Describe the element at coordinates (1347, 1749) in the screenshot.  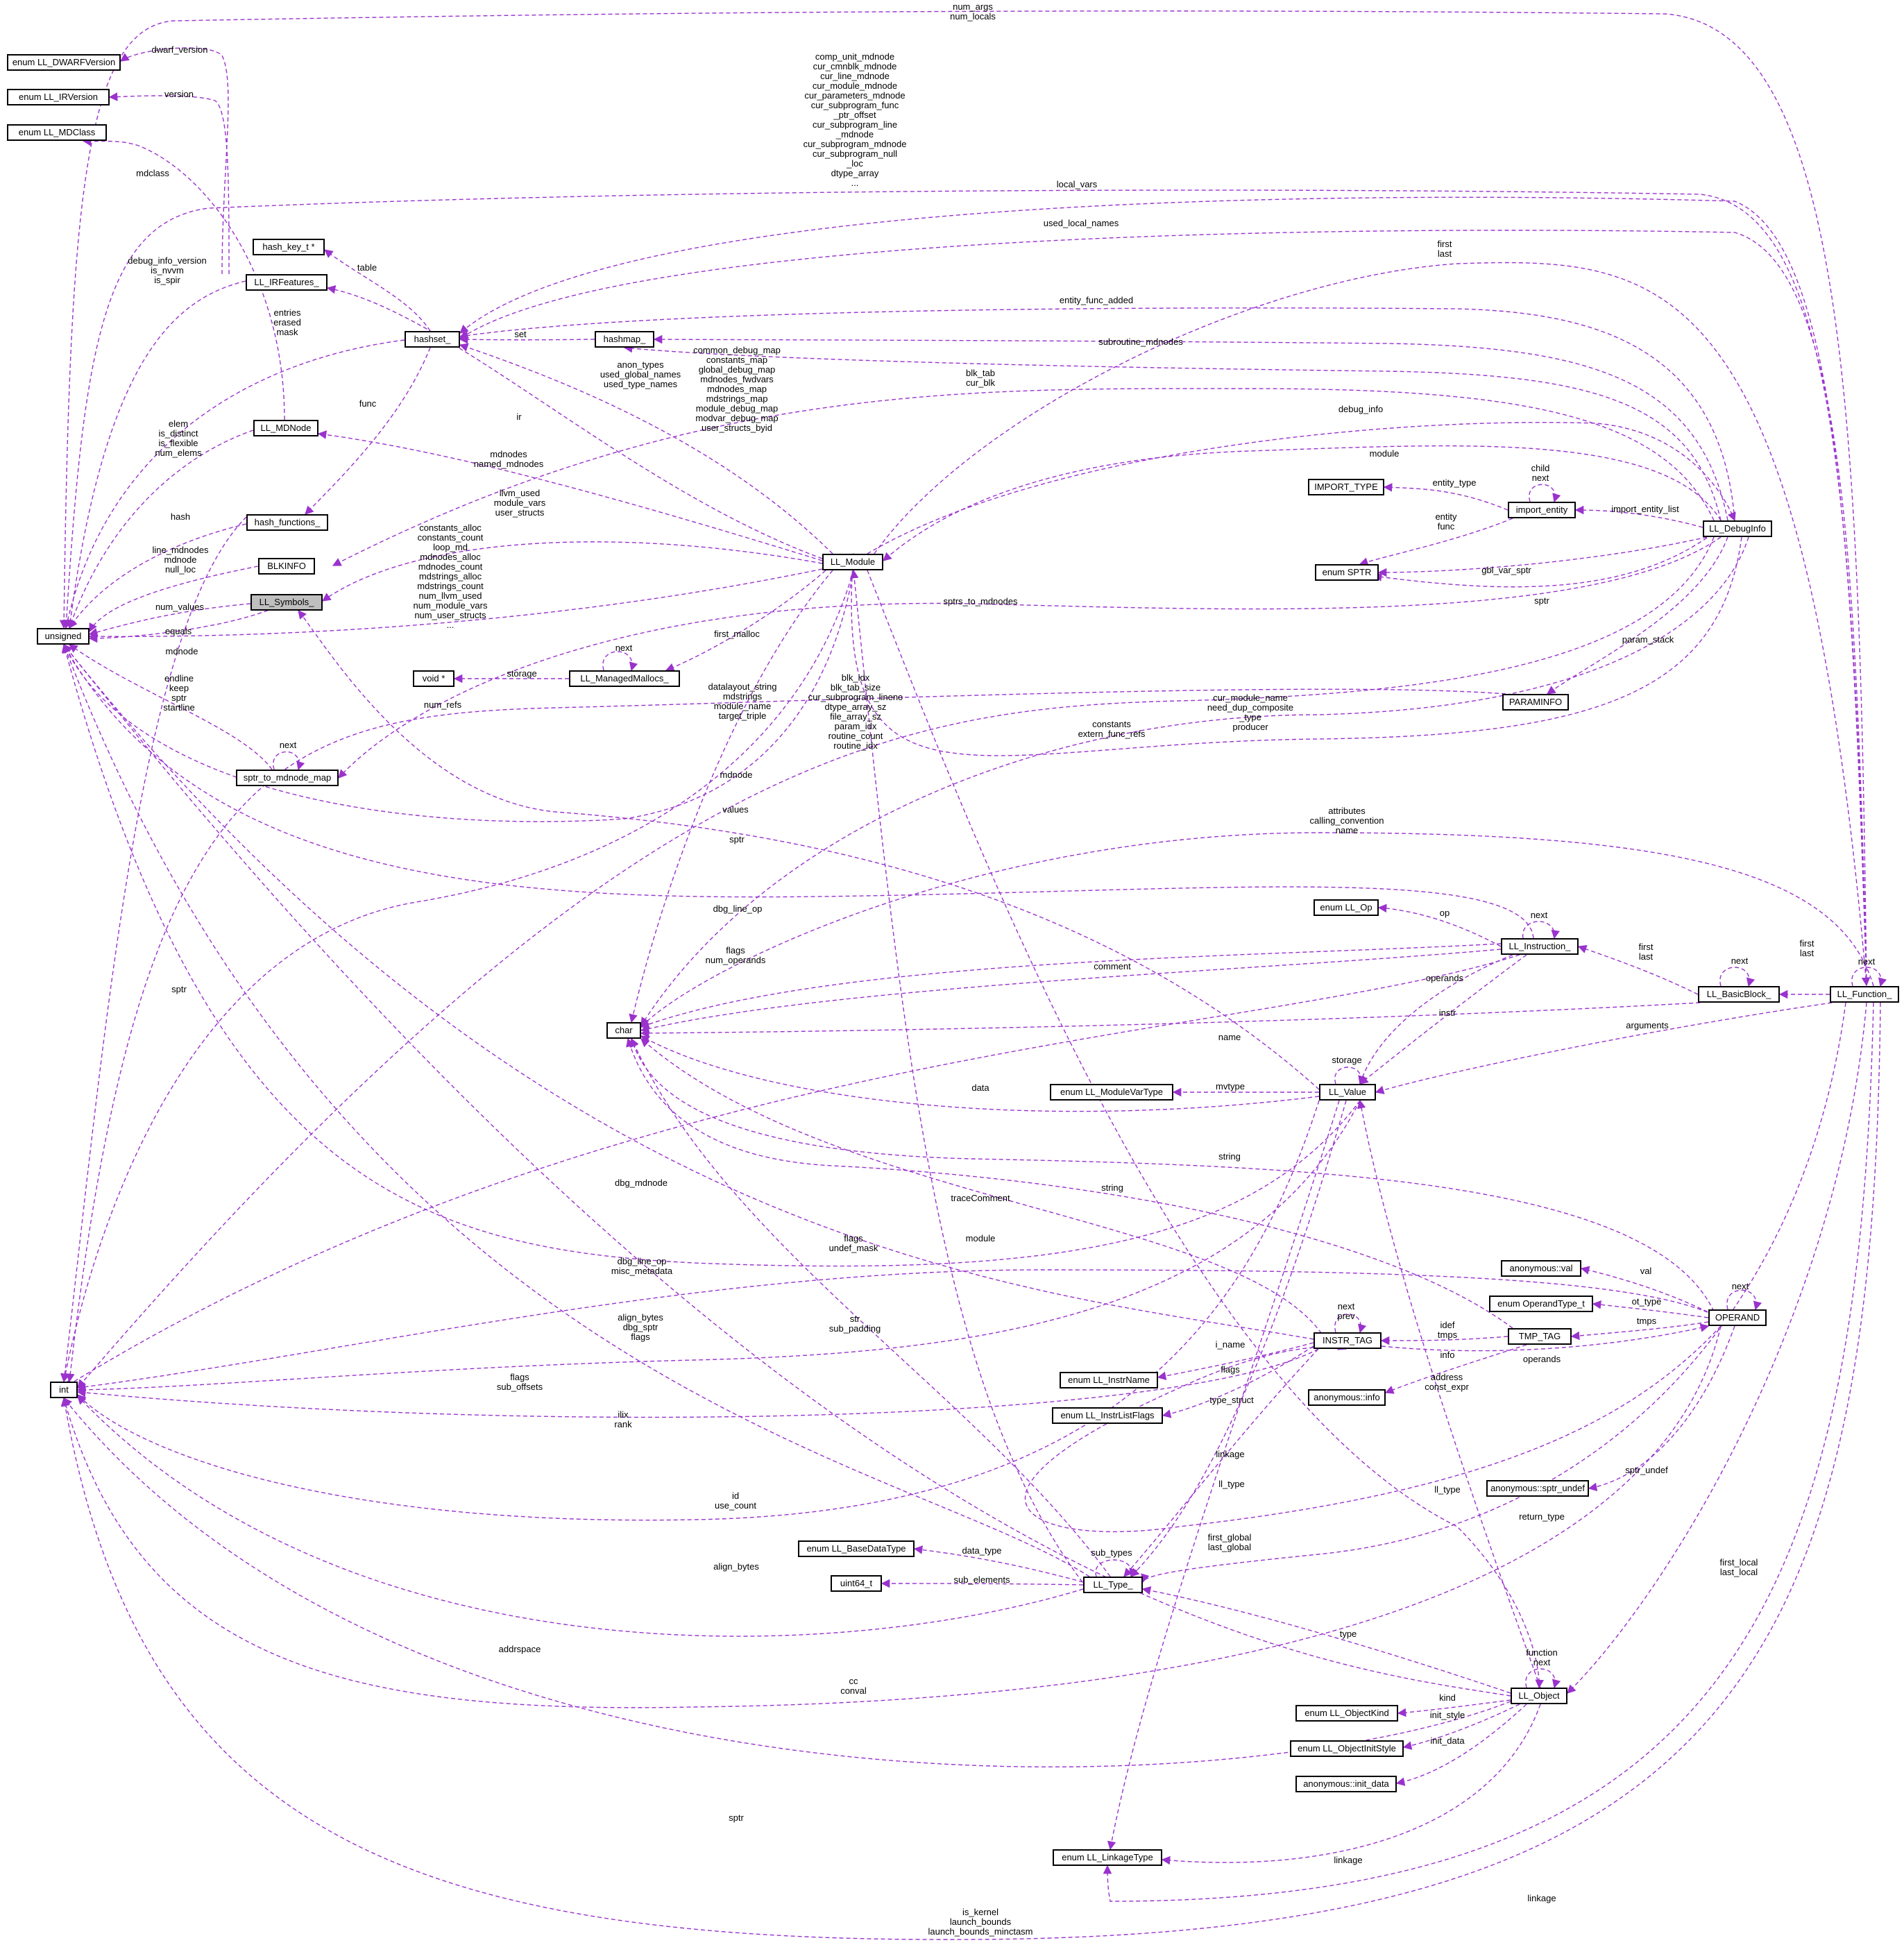
I see `node-enum-objectinitstyle: enum LL_ObjectInitStyle` at that location.